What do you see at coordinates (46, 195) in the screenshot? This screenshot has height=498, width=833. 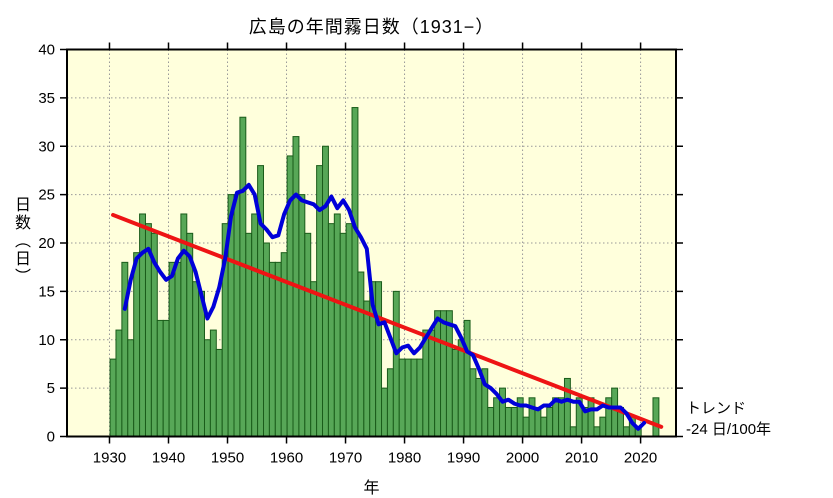 I see `y-tick-label-25: 25` at bounding box center [46, 195].